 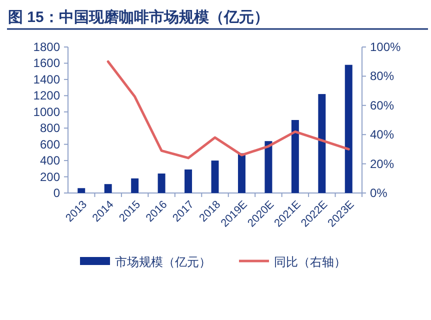 What do you see at coordinates (163, 262) in the screenshot?
I see `legend-label: 市场规模（亿元）` at bounding box center [163, 262].